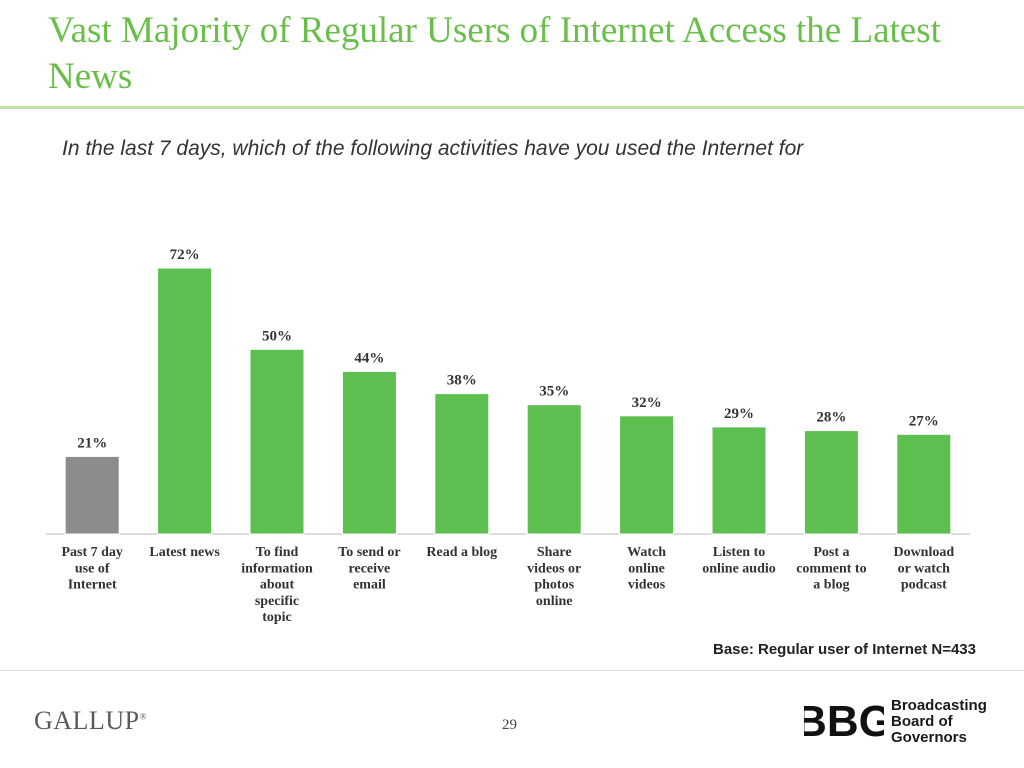  What do you see at coordinates (831, 569) in the screenshot?
I see `category-label: Post a comment to a blog` at bounding box center [831, 569].